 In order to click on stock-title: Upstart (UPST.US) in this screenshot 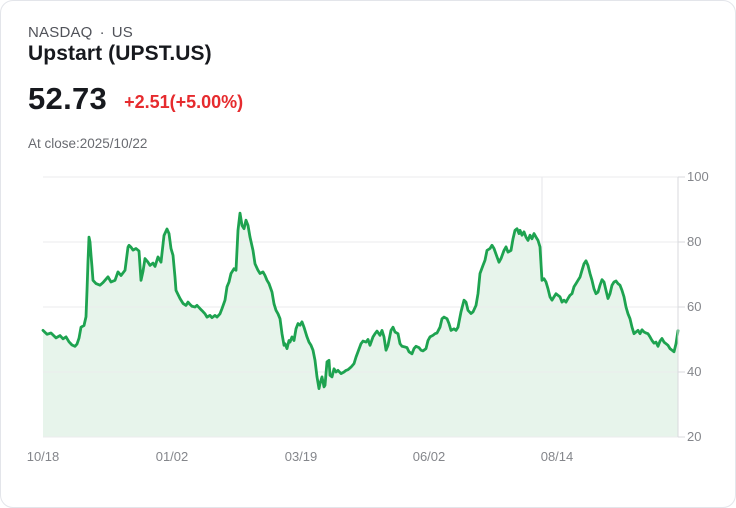, I will do `click(120, 53)`.